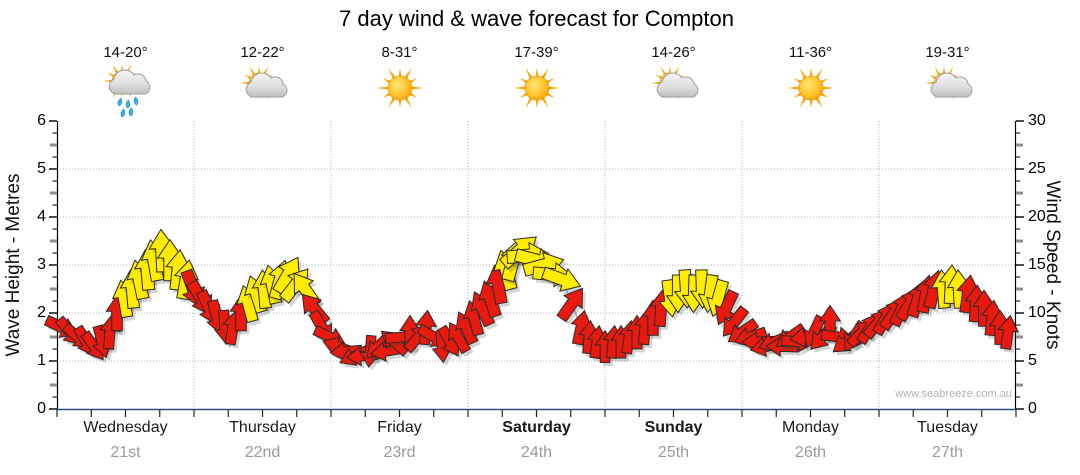 The image size is (1080, 475). I want to click on left-axis-tick-label: 3, so click(41, 264).